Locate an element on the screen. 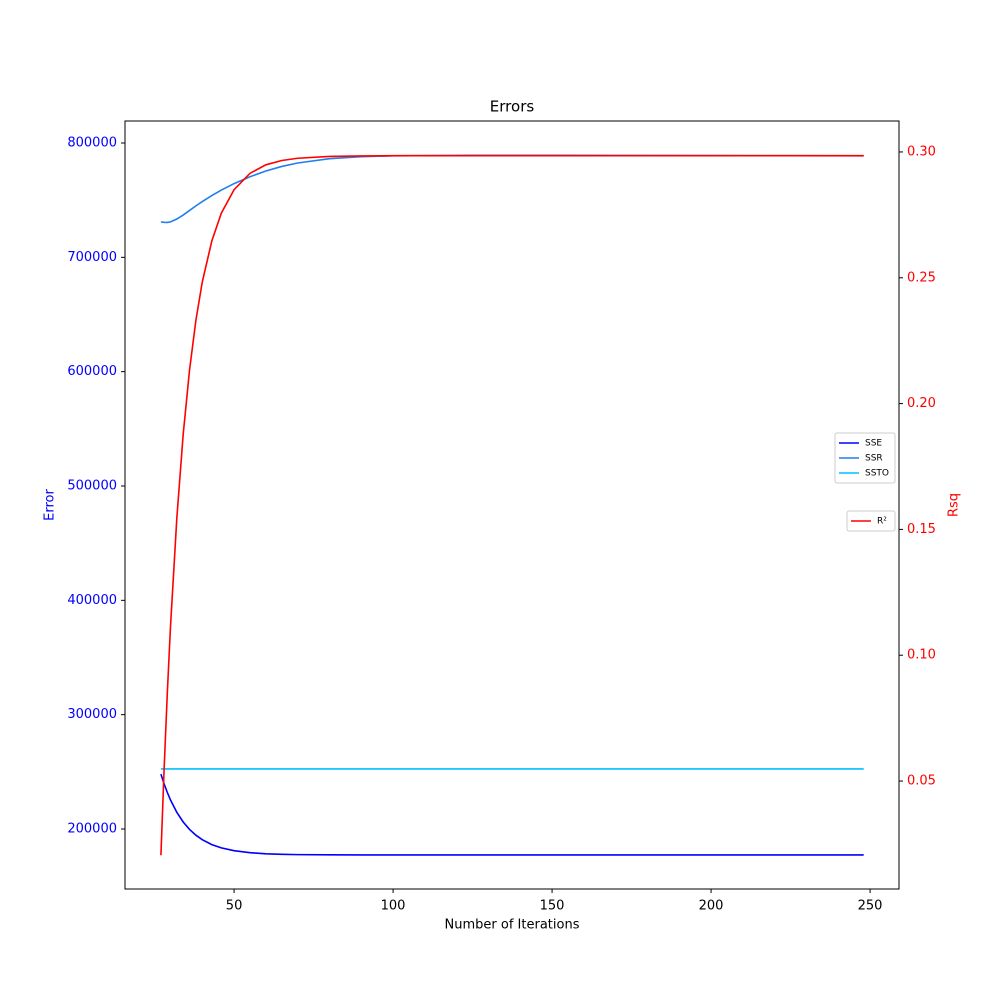 This screenshot has height=1000, width=1000. y-tick-label: 300000 is located at coordinates (92, 714).